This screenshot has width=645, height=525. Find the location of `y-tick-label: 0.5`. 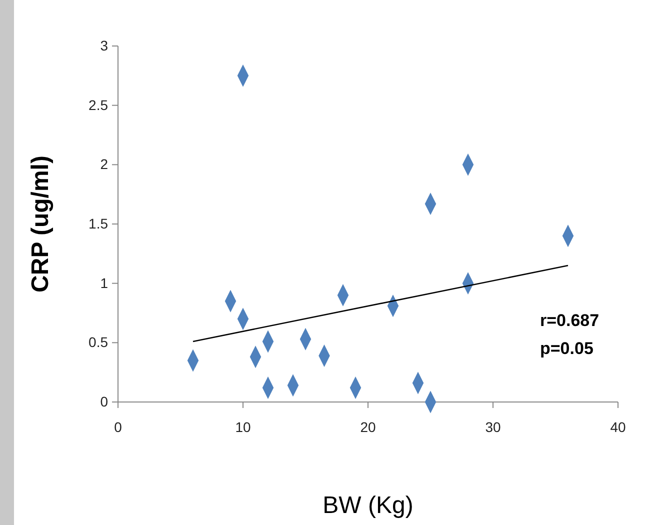

y-tick-label: 0.5 is located at coordinates (98, 342).